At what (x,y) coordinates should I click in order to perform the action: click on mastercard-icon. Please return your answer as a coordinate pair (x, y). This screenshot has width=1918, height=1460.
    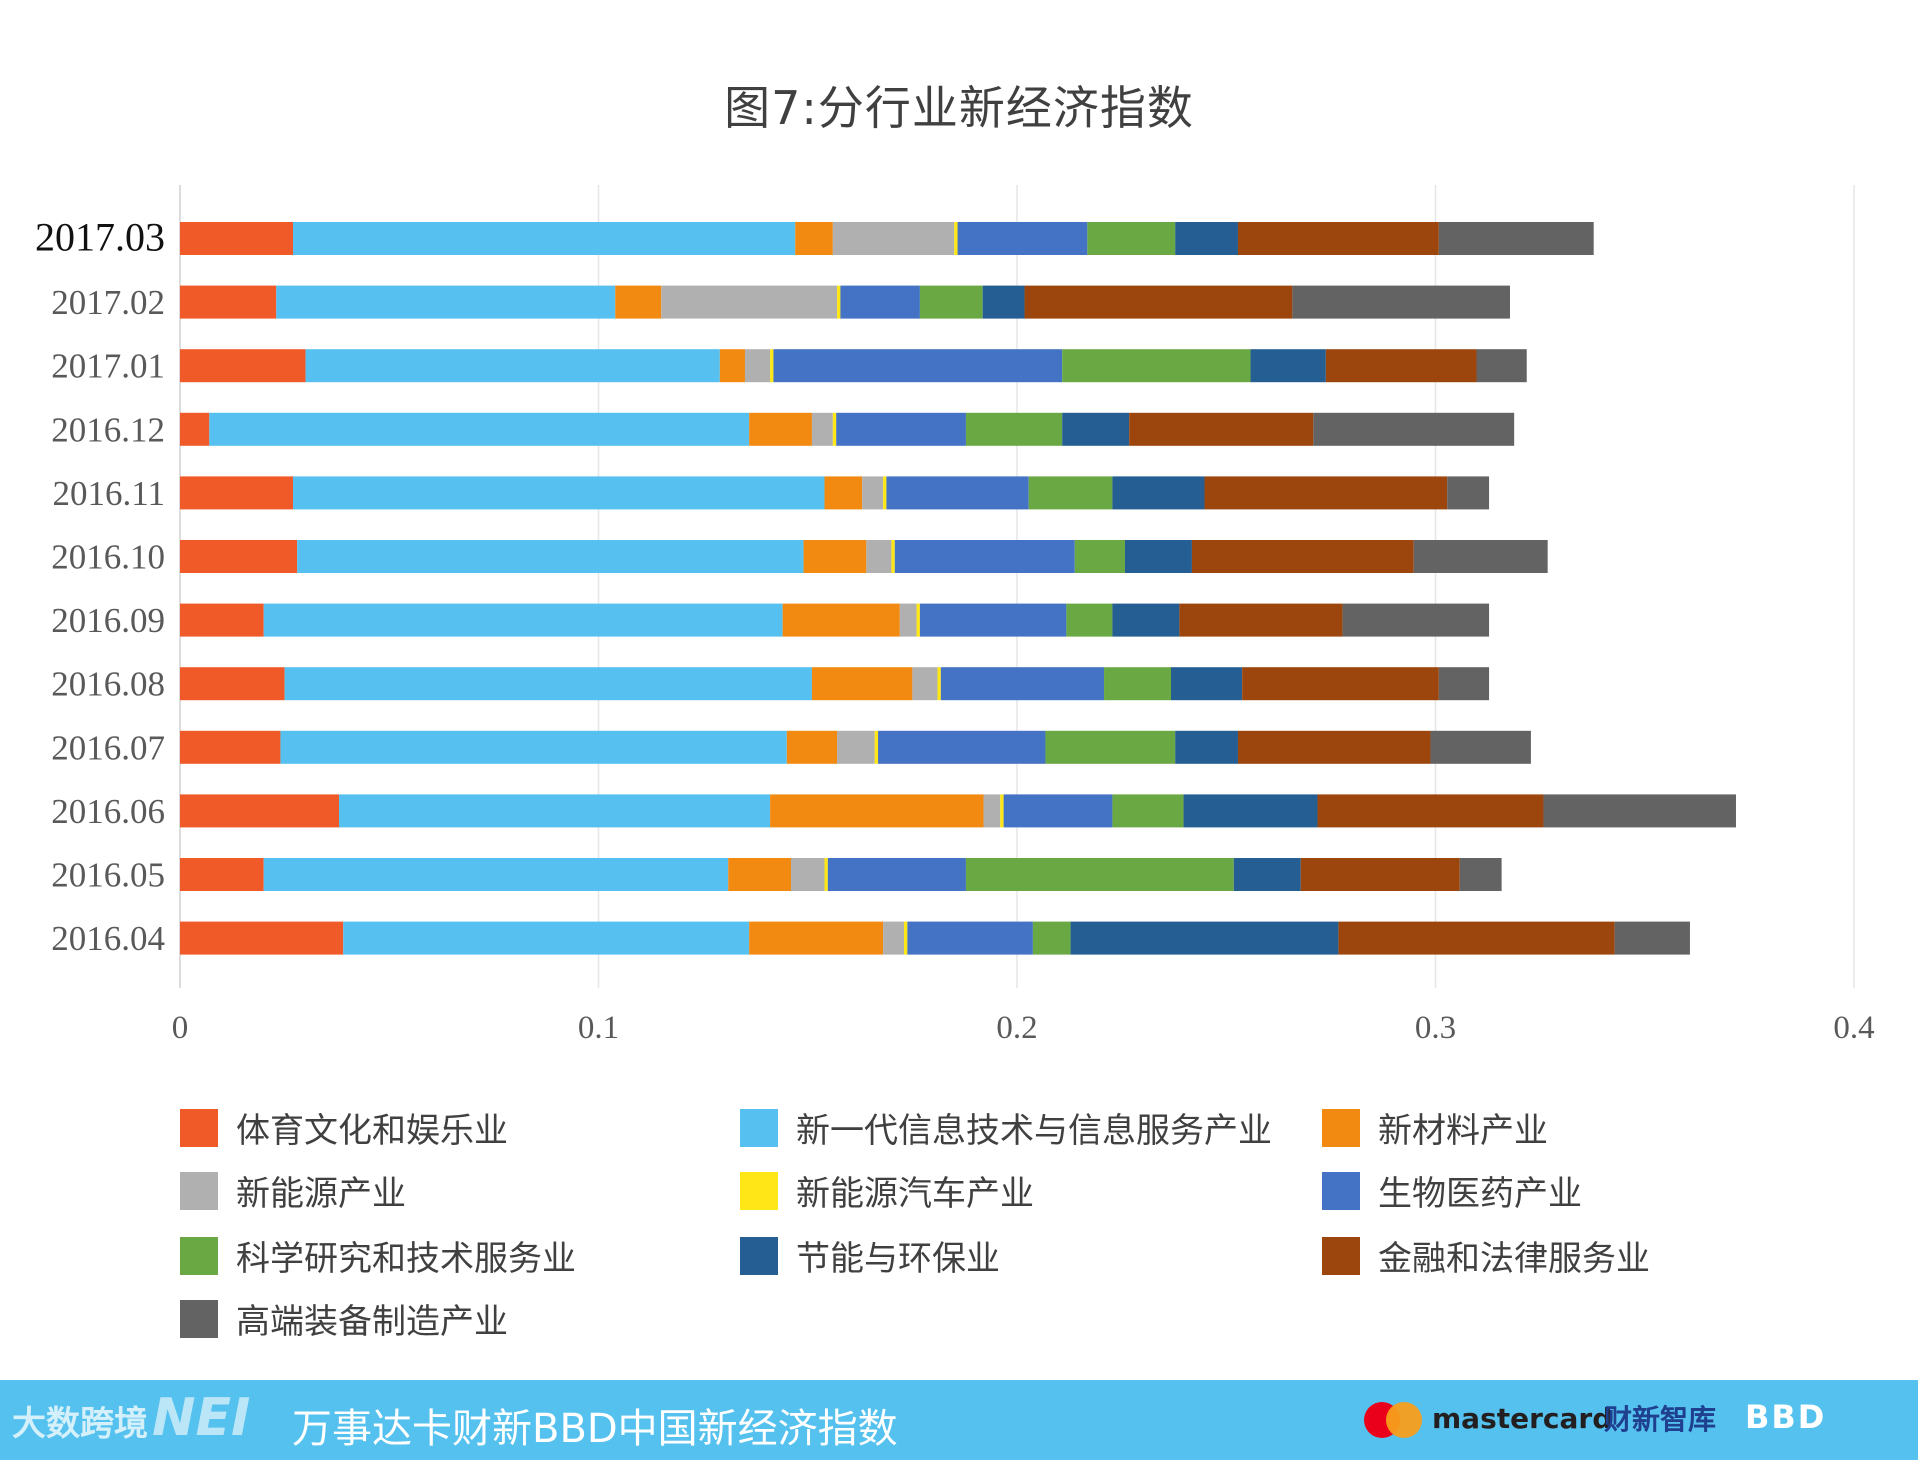
    Looking at the image, I should click on (1393, 1420).